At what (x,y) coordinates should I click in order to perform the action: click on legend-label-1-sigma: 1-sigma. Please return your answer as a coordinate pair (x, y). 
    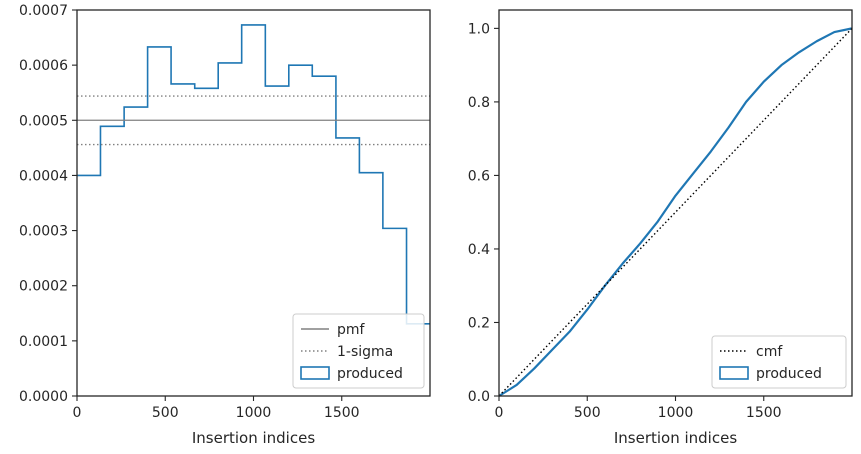
    Looking at the image, I should click on (365, 352).